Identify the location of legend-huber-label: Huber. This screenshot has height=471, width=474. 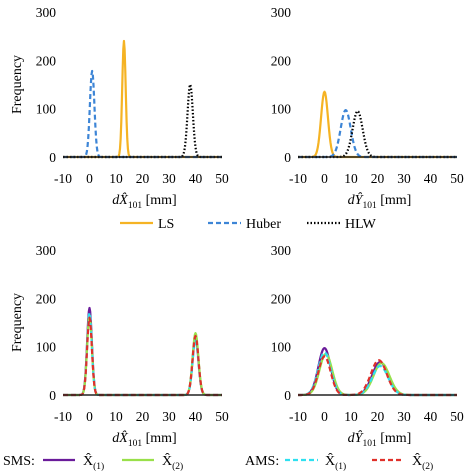
(263, 224).